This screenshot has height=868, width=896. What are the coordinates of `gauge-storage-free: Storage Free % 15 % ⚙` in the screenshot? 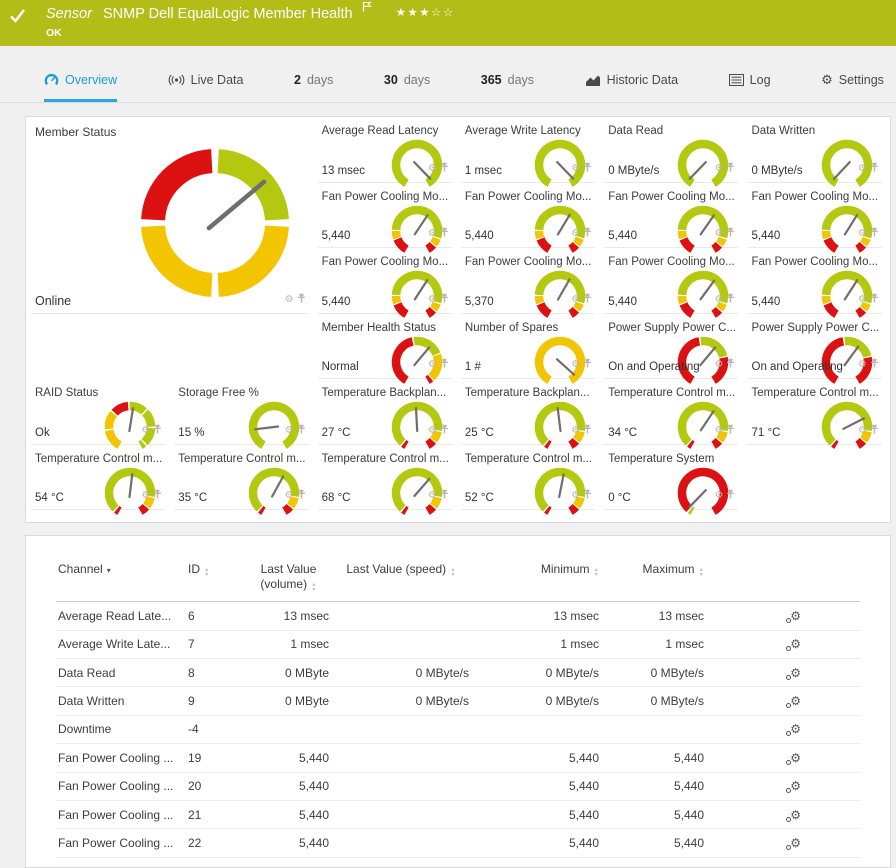 It's located at (241, 416).